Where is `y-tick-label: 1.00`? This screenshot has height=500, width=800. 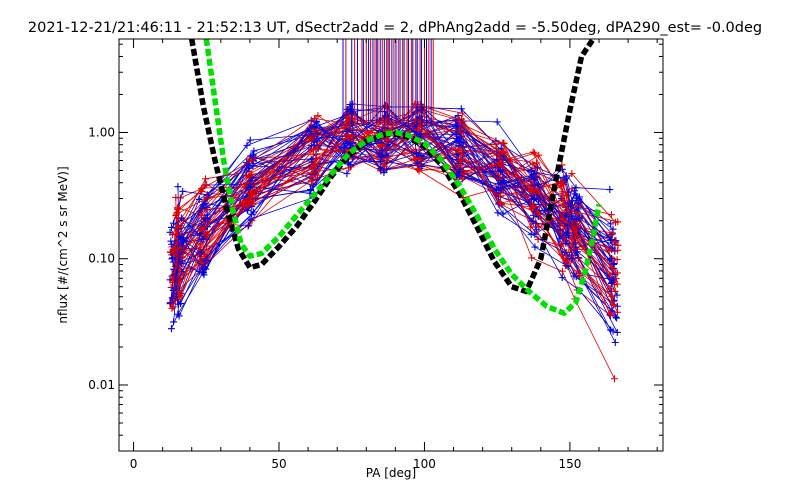
y-tick-label: 1.00 is located at coordinates (101, 132).